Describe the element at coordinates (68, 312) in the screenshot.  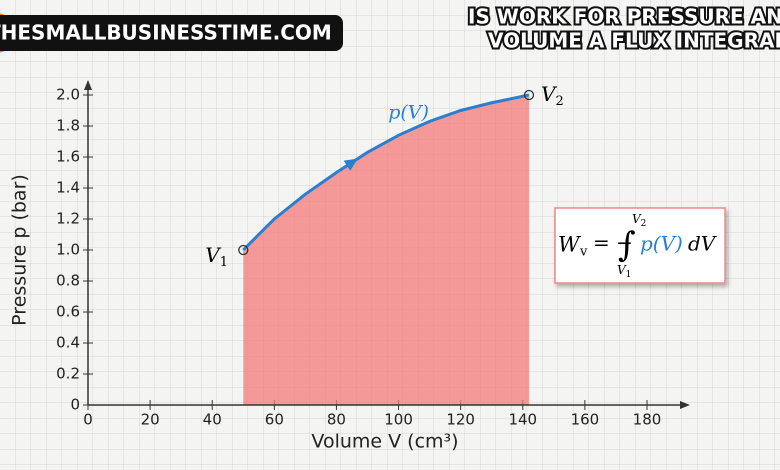
I see `y-tick-label: 0.6` at that location.